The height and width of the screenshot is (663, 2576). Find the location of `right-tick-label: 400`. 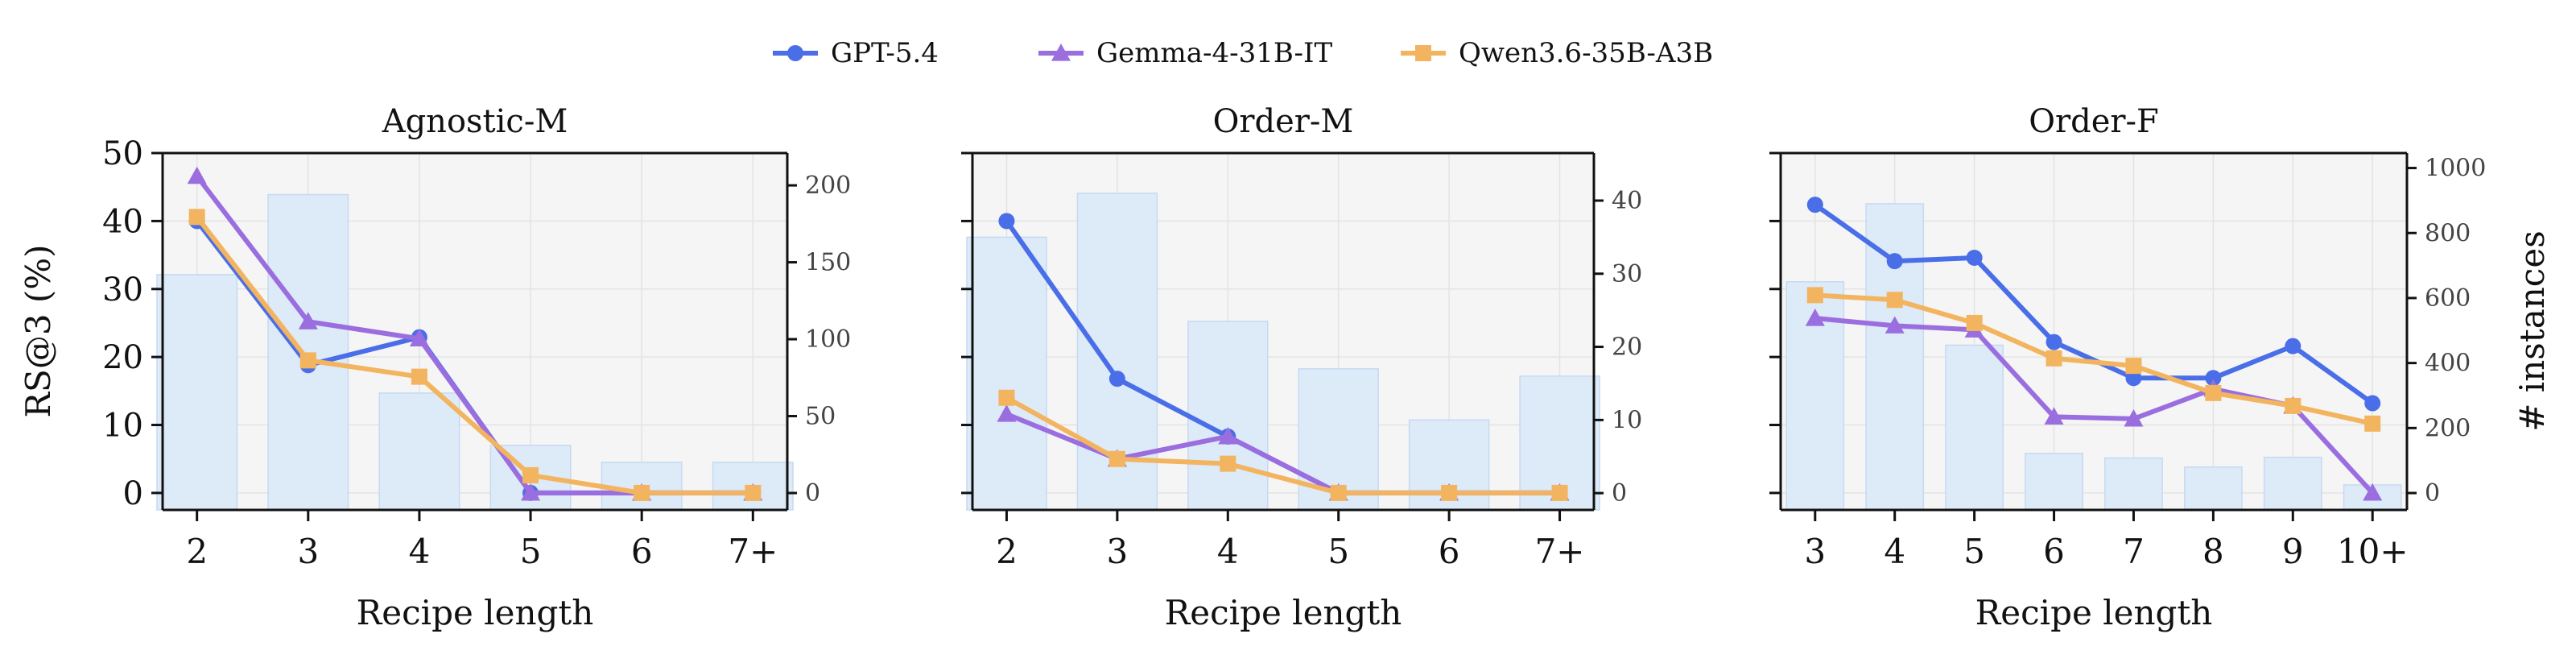

right-tick-label: 400 is located at coordinates (2448, 364).